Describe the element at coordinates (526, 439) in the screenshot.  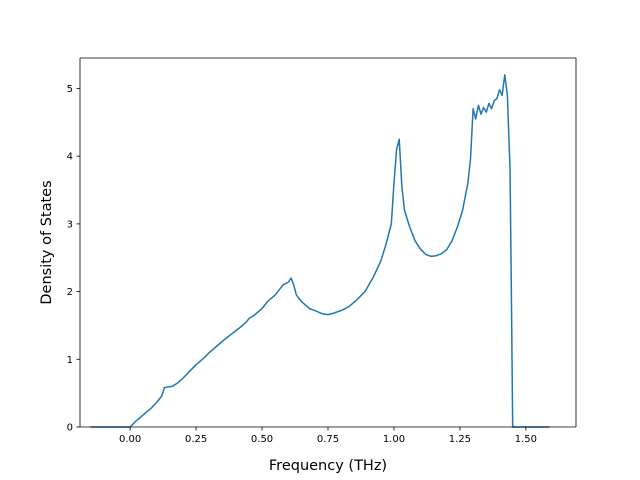
I see `x-tick-label: 1.50` at that location.